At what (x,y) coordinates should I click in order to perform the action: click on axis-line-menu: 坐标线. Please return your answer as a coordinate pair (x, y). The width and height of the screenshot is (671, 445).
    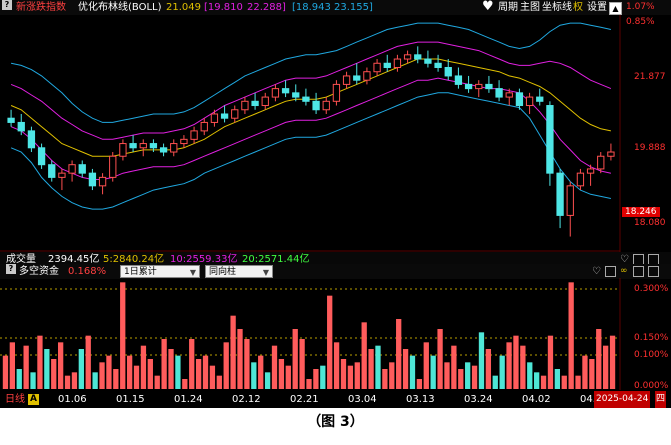
    Looking at the image, I should click on (557, 7).